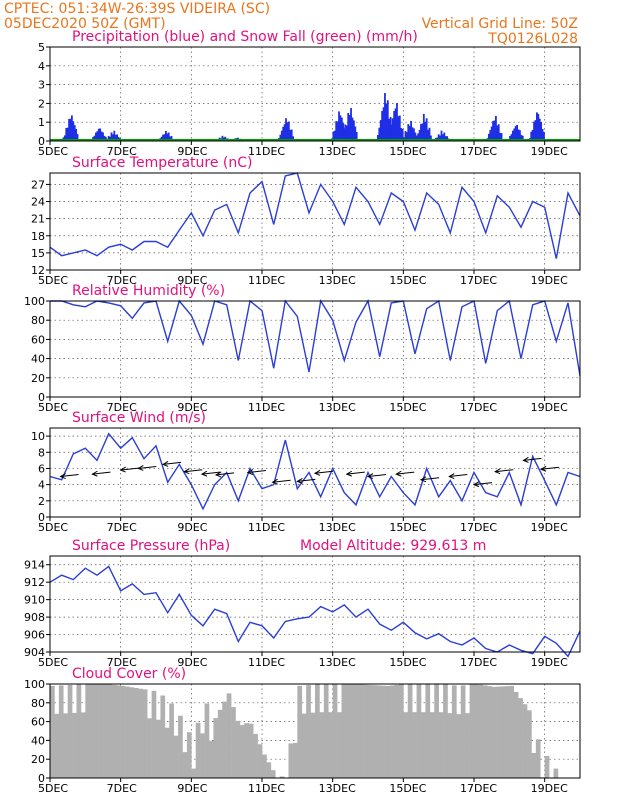 The width and height of the screenshot is (618, 800). I want to click on x-tick-label: 19DEC, so click(549, 280).